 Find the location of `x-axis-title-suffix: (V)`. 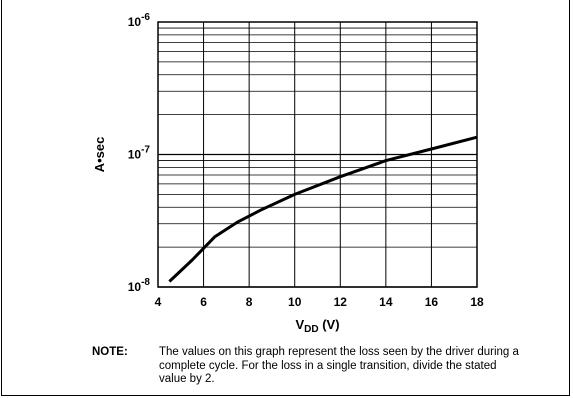

x-axis-title-suffix: (V) is located at coordinates (329, 324).